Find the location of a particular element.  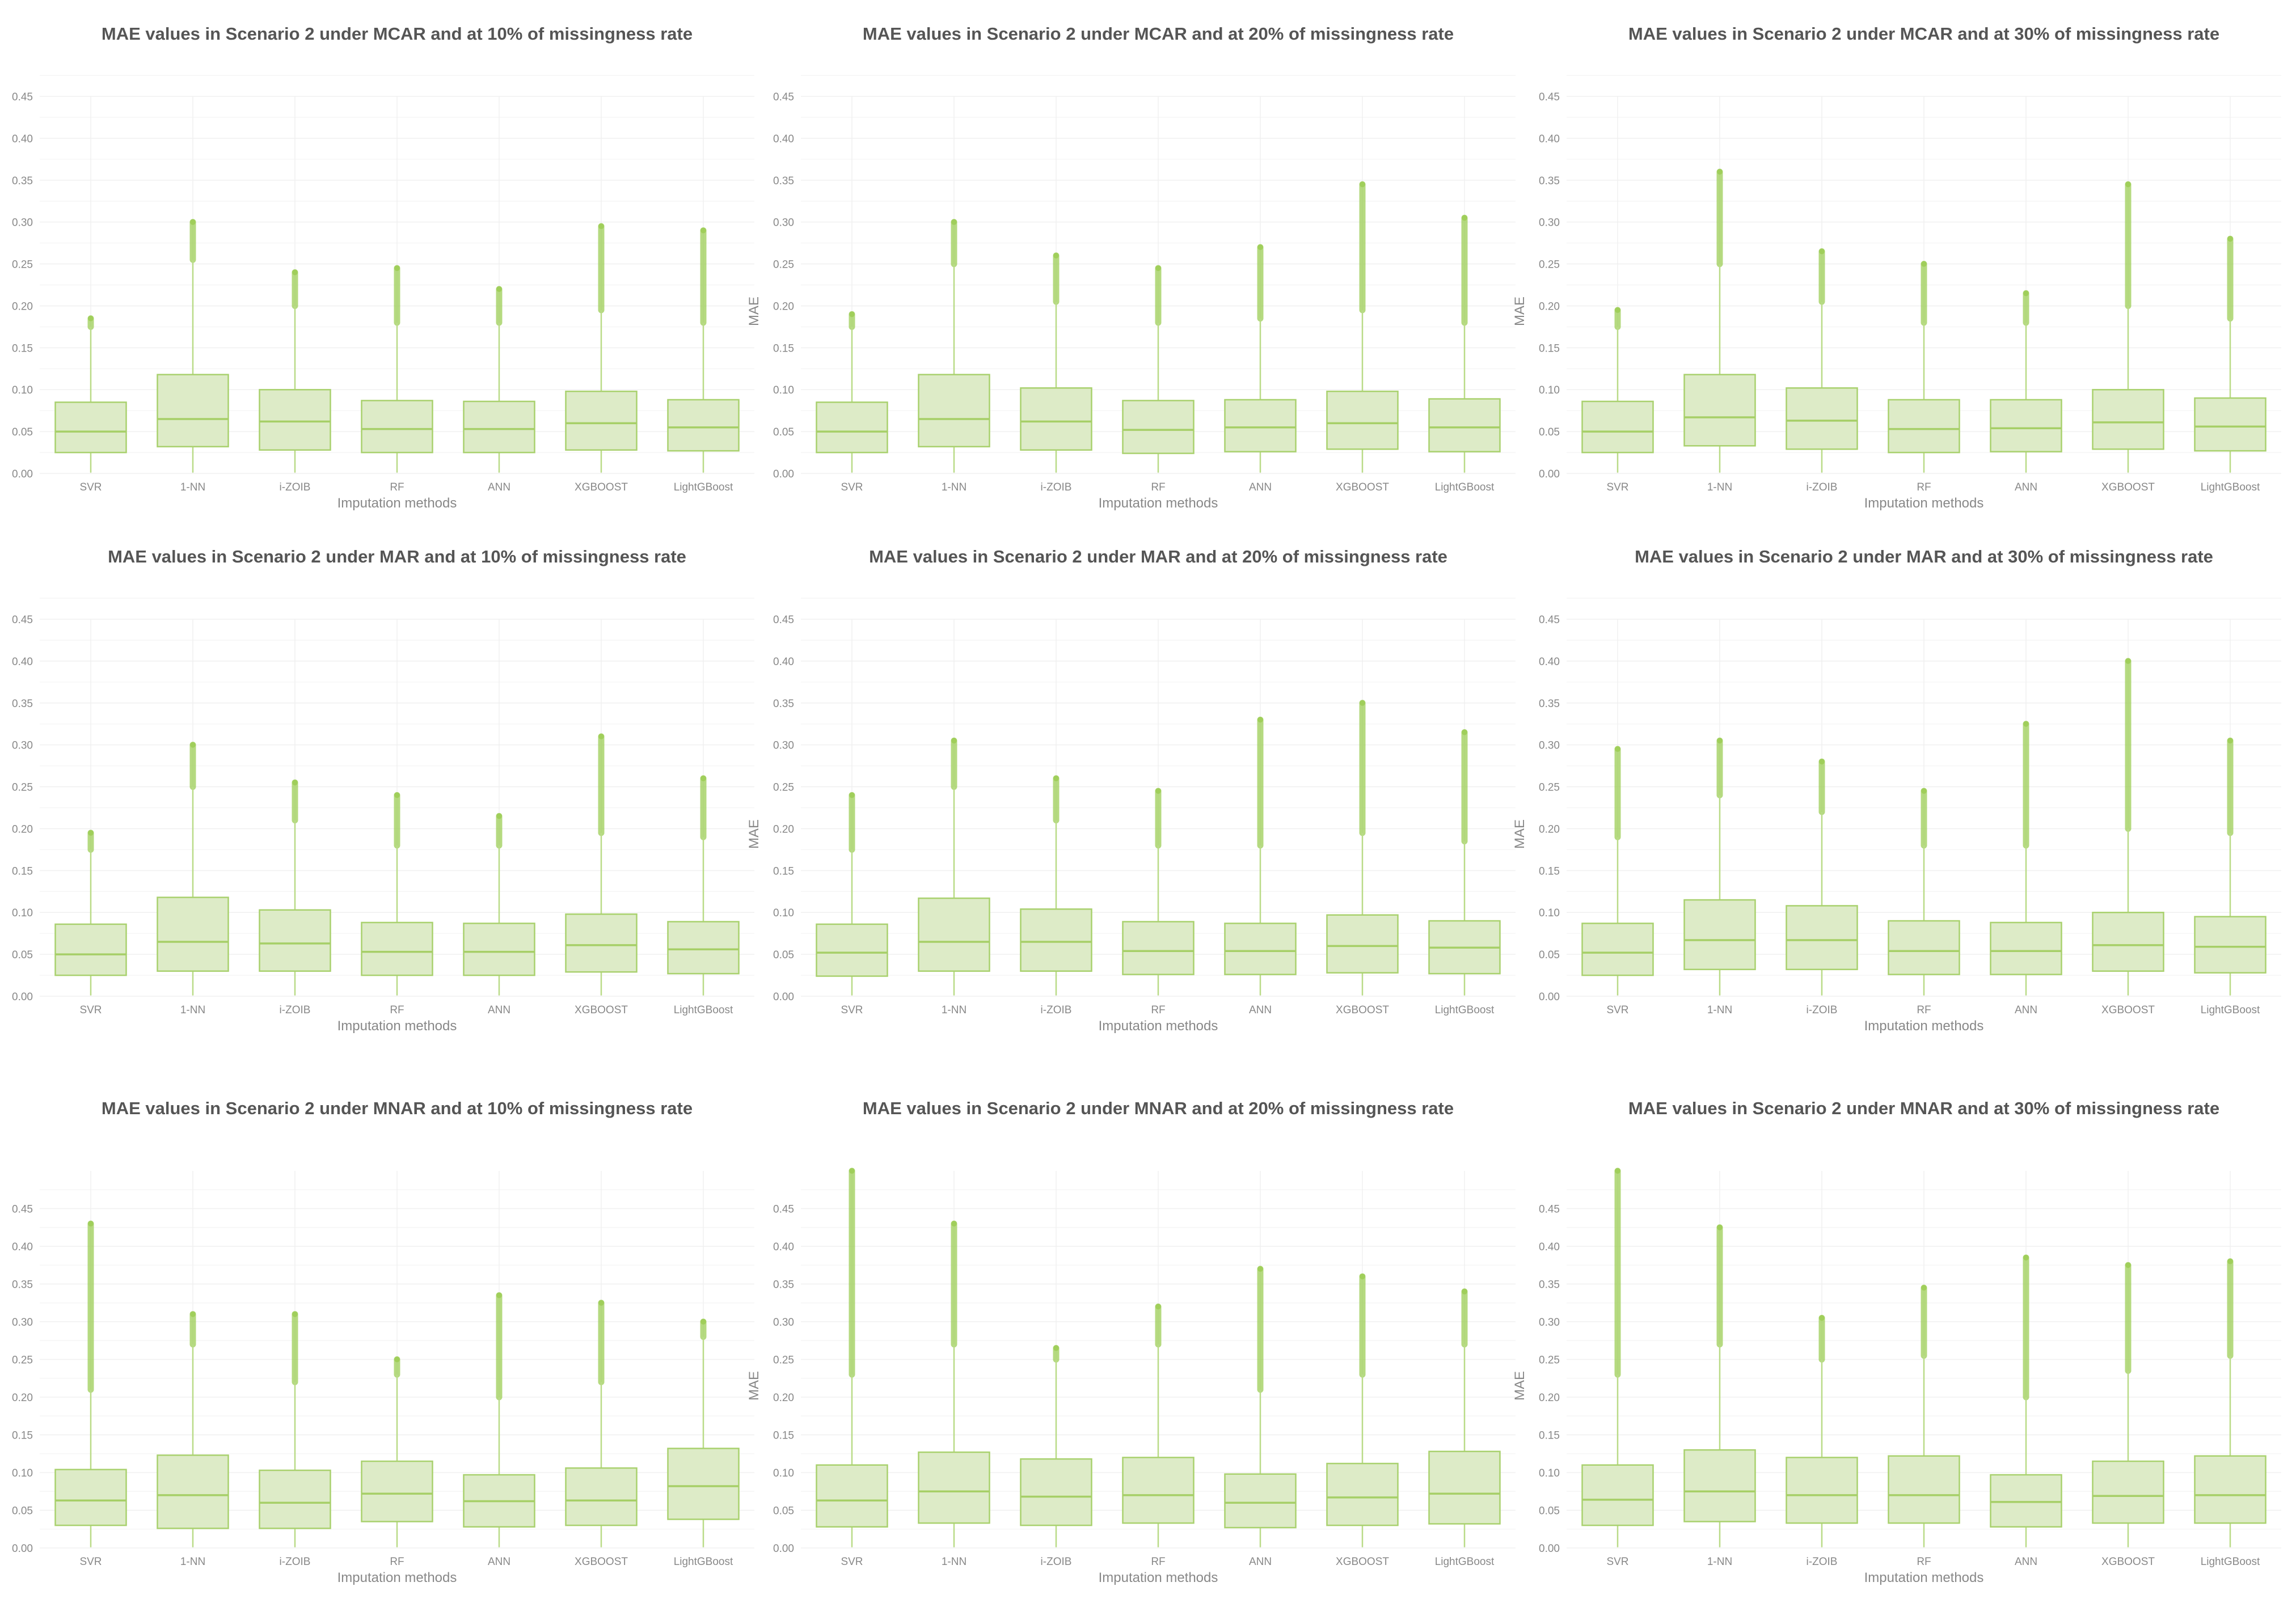

y-tick-label: 0.00 is located at coordinates (1549, 474).